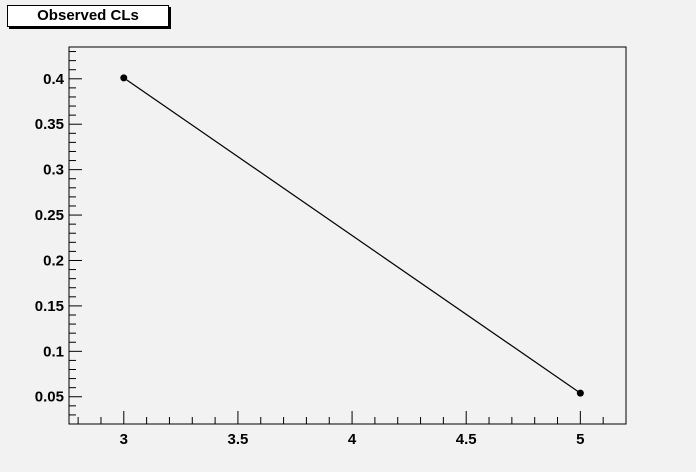  What do you see at coordinates (53, 260) in the screenshot?
I see `y-tick-label: 0.2` at bounding box center [53, 260].